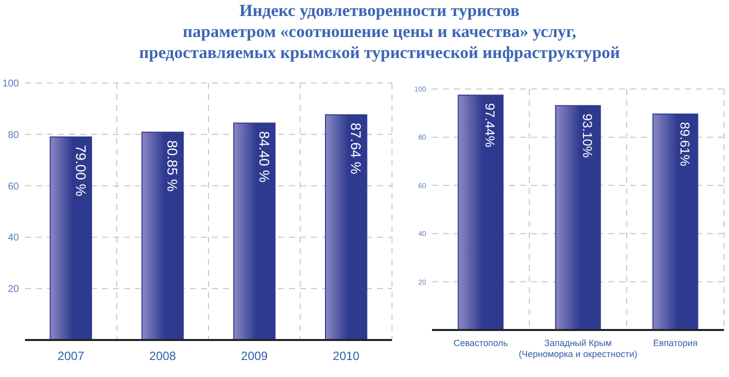  What do you see at coordinates (11, 84) in the screenshot?
I see `y-tick-label: 100` at bounding box center [11, 84].